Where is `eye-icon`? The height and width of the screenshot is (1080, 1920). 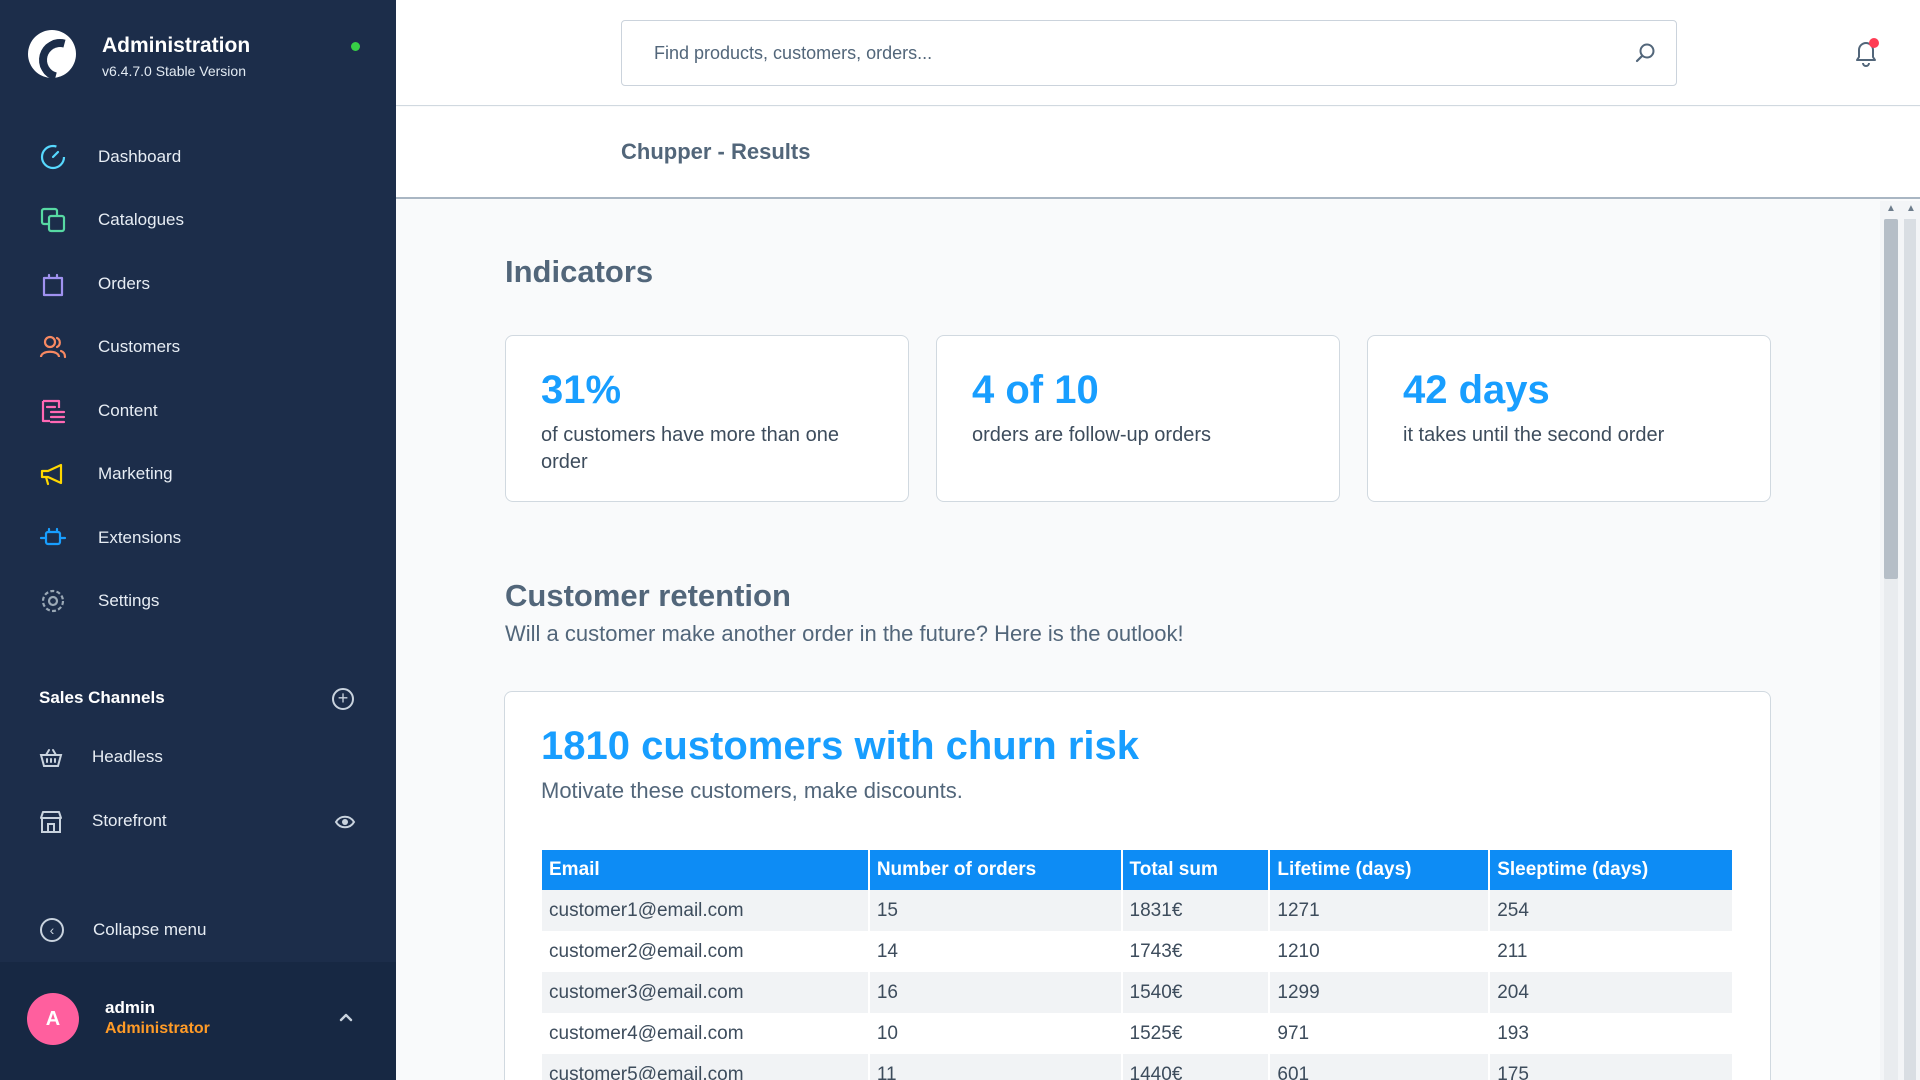 eye-icon is located at coordinates (345, 822).